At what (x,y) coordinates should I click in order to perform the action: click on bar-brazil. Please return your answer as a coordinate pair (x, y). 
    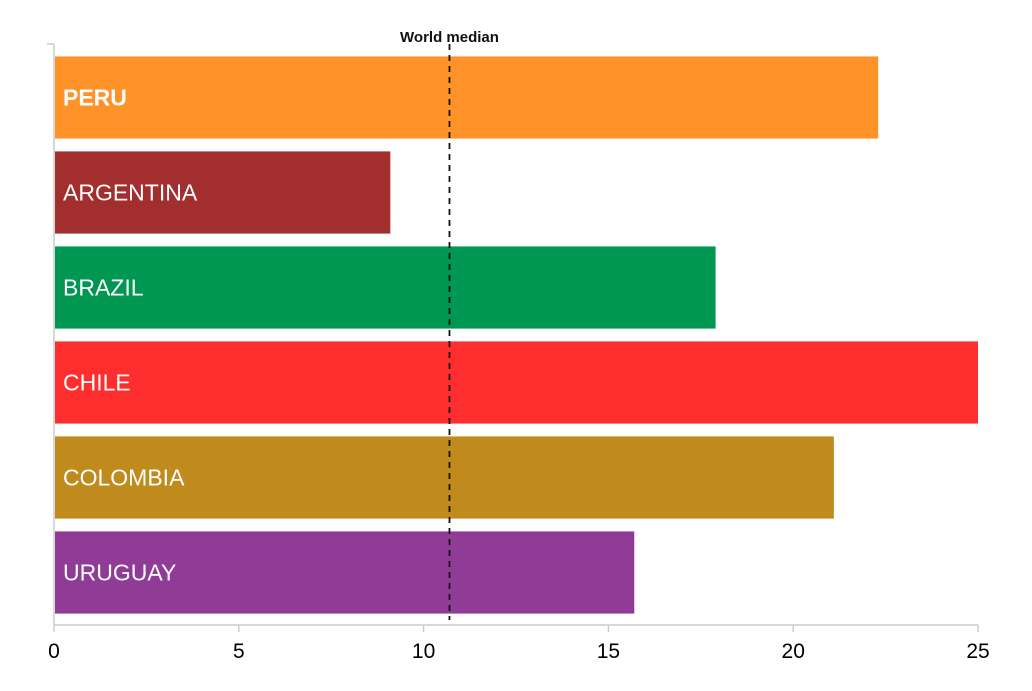
    Looking at the image, I should click on (385, 287).